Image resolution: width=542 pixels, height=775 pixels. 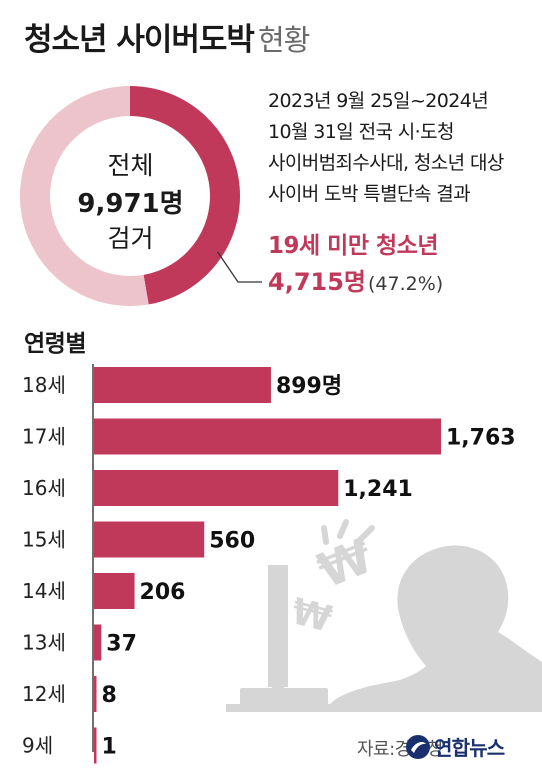 What do you see at coordinates (361, 132) in the screenshot?
I see `description-line: 10월 31일 전국 시·도청` at bounding box center [361, 132].